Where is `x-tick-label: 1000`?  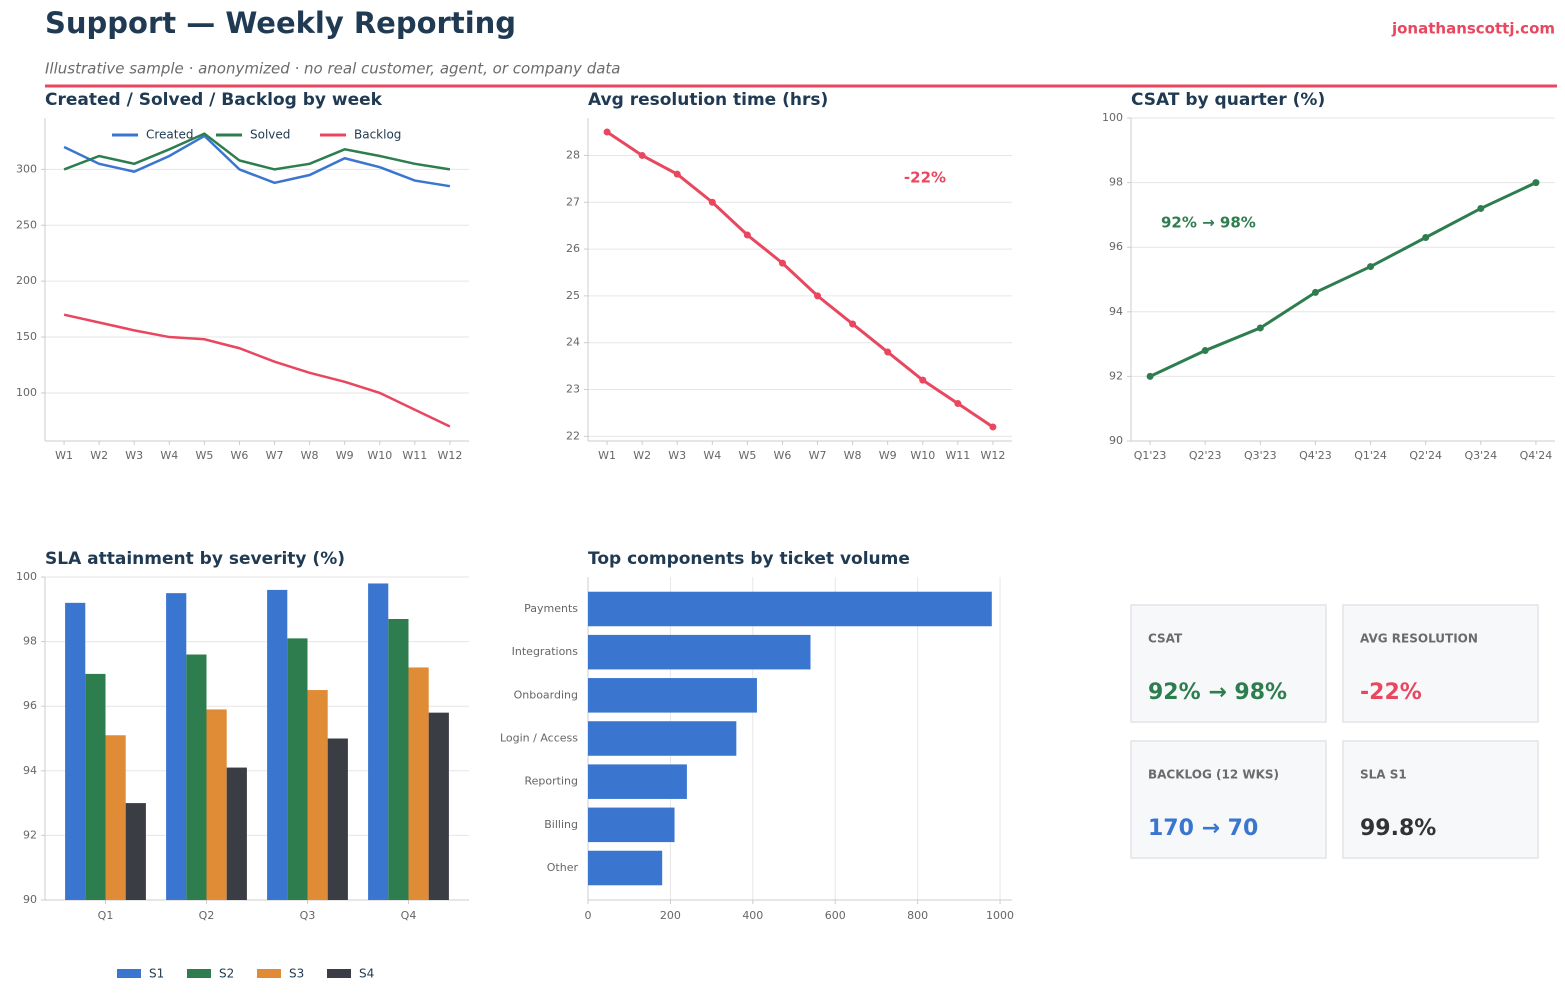 x-tick-label: 1000 is located at coordinates (1000, 915).